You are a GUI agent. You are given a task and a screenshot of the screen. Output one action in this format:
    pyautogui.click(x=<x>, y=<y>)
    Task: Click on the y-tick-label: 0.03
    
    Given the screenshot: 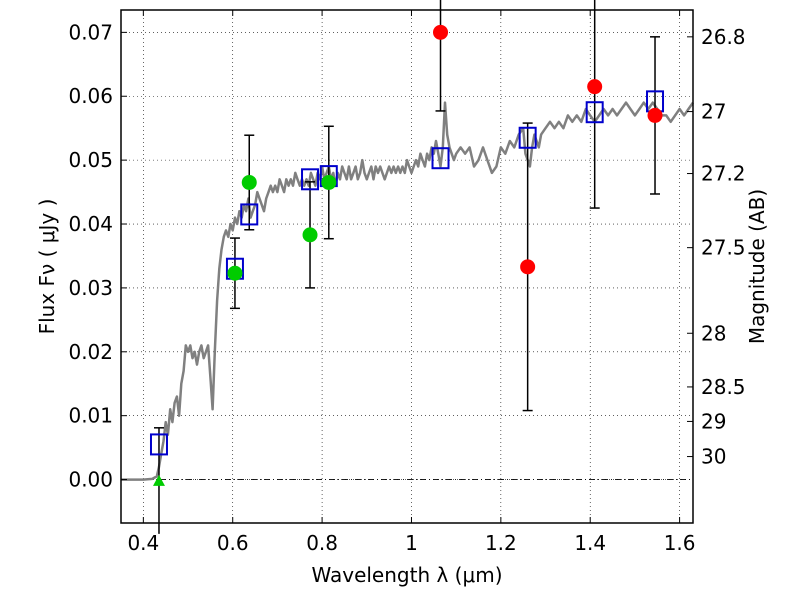 What is the action you would take?
    pyautogui.click(x=90, y=288)
    